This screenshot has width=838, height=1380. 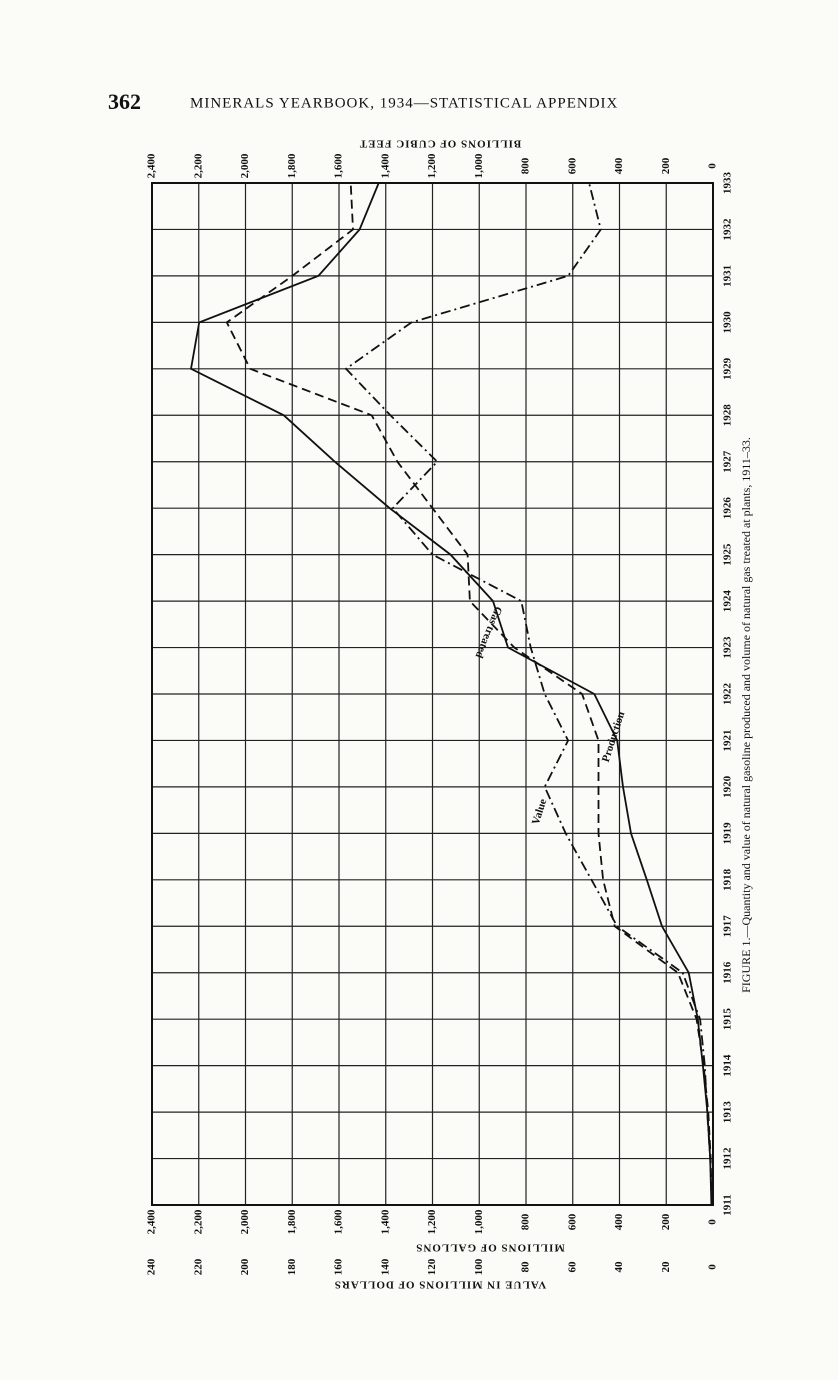 What do you see at coordinates (479, 1266) in the screenshot?
I see `y2-tick-label: 100` at bounding box center [479, 1266].